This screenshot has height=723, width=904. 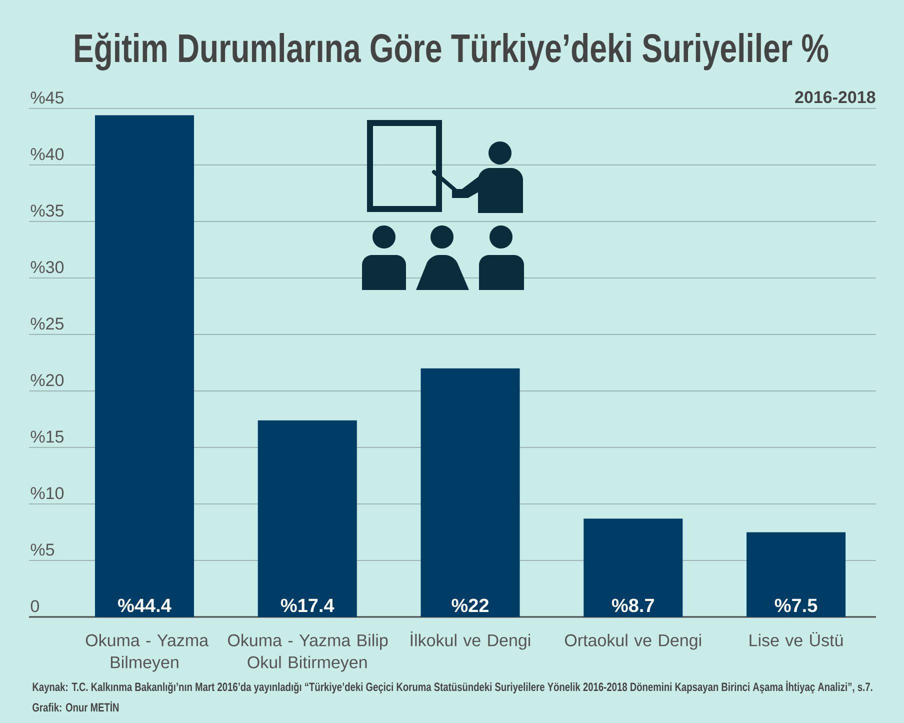 I want to click on x-tick-label: Okuma - Yazma Bilip Okul Bitirmeyen, so click(x=308, y=653).